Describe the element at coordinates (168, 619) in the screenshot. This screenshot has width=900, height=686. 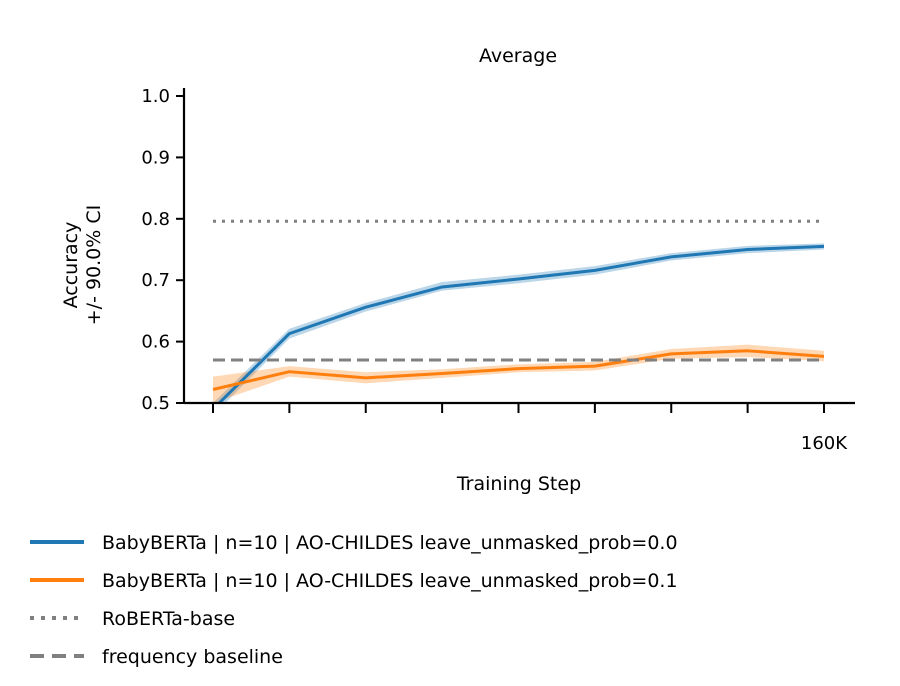
I see `legend-label: RoBERTa-base` at that location.